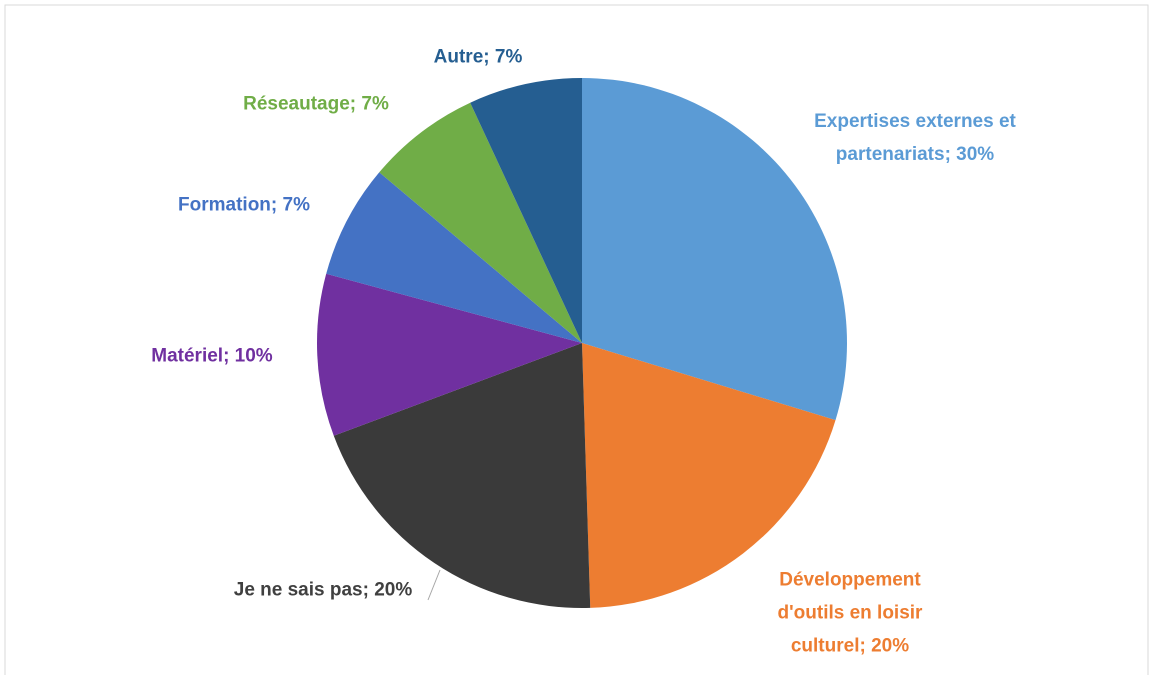 The width and height of the screenshot is (1153, 675). I want to click on slice-label: Je ne sais pas; 20%, so click(323, 590).